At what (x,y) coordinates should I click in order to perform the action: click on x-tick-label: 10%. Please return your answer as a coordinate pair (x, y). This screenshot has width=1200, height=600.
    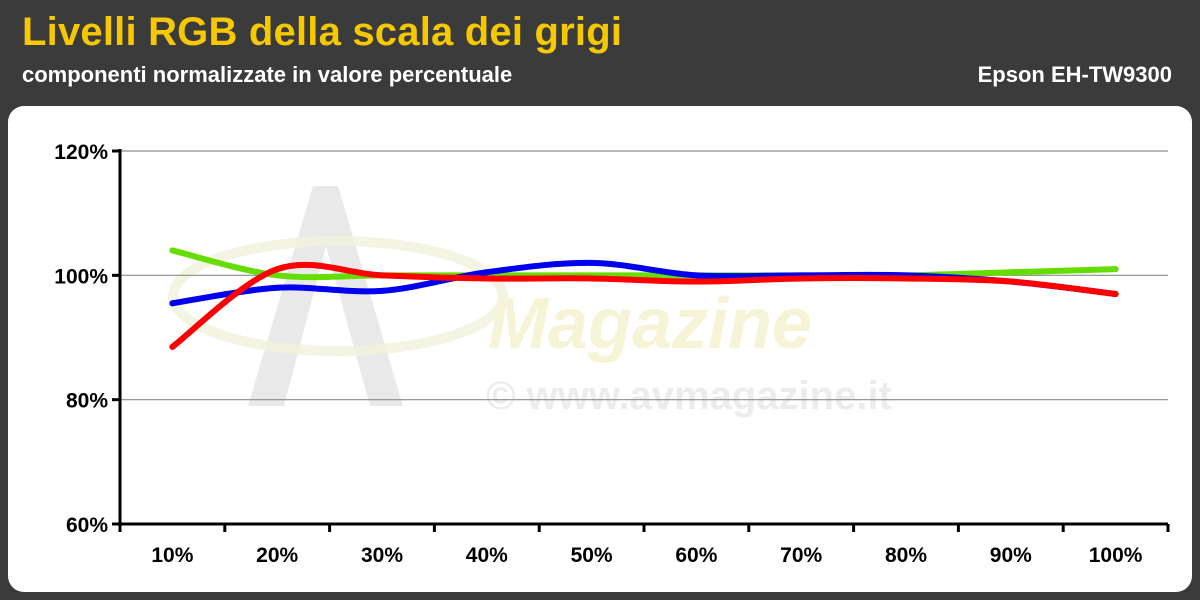
    Looking at the image, I should click on (172, 555).